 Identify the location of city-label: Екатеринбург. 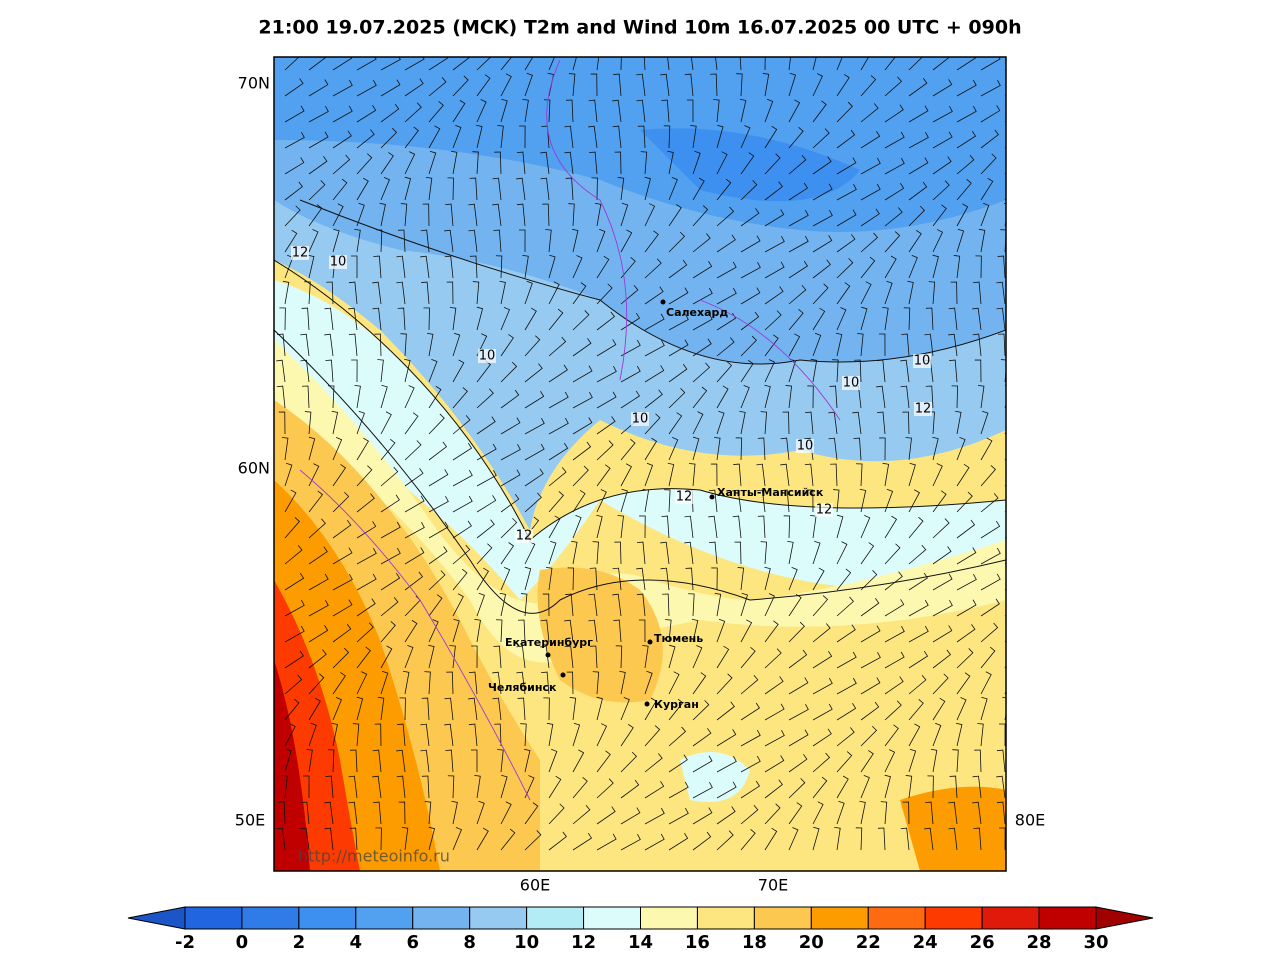
(549, 642).